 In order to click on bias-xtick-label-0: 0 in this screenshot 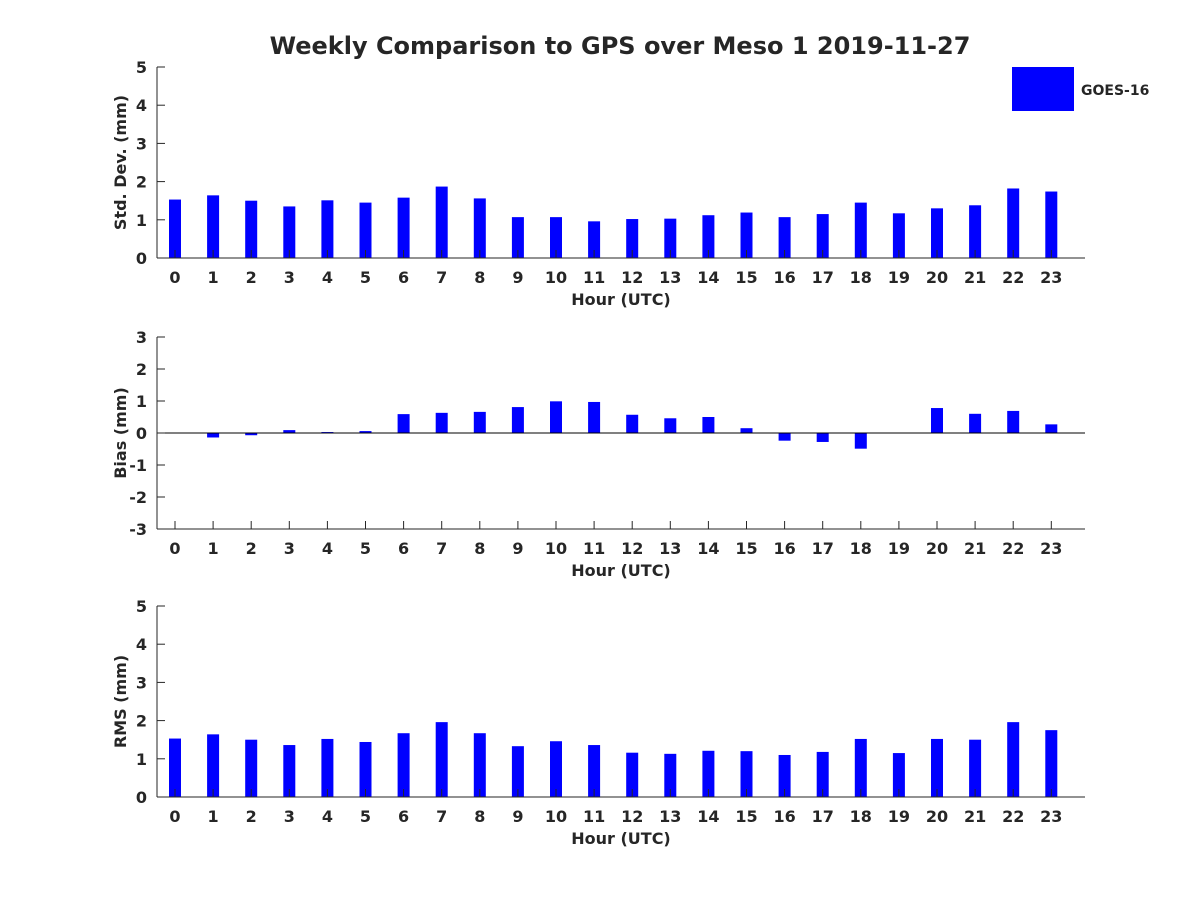, I will do `click(174, 548)`.